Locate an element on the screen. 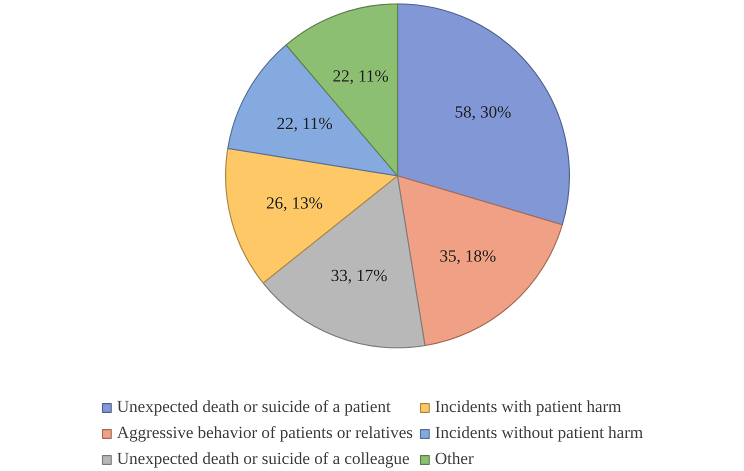  legend-label: Aggressive behavior of patients or relatives is located at coordinates (264, 433).